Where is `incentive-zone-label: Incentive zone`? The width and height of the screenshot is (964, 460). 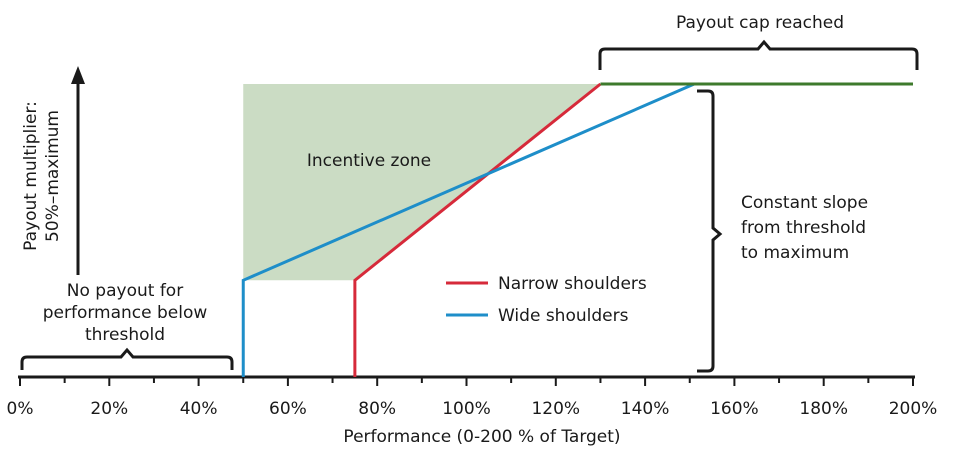 incentive-zone-label: Incentive zone is located at coordinates (369, 161).